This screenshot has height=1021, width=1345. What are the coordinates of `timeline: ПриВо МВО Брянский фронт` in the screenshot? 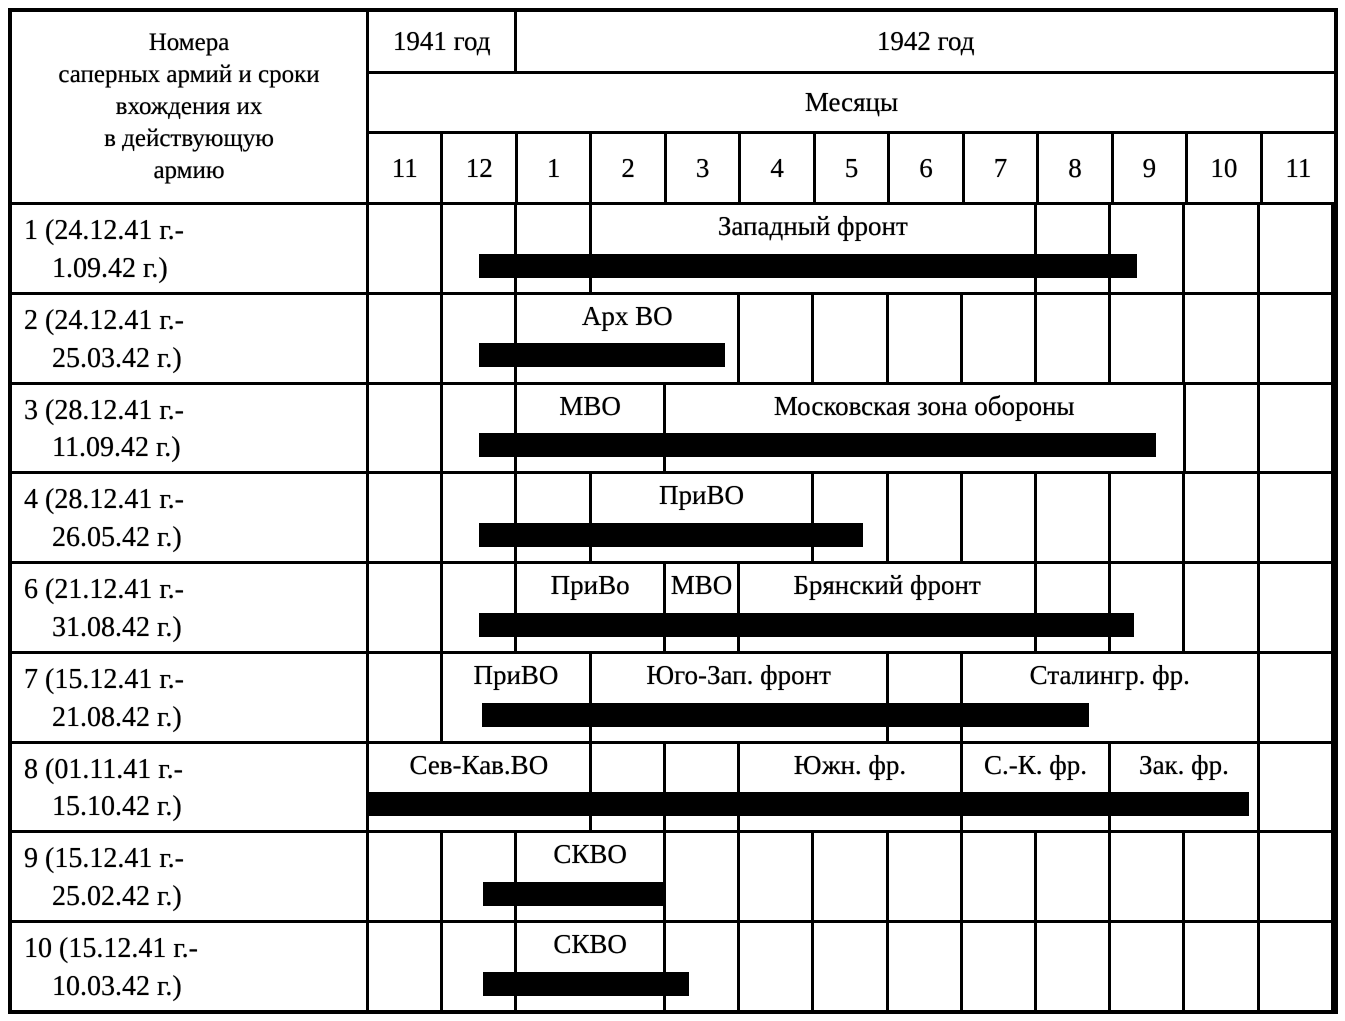 It's located at (851, 607).